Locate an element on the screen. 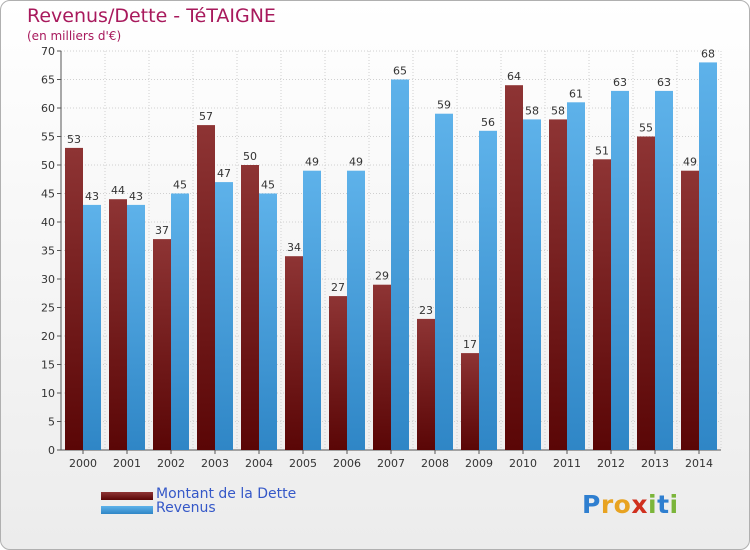  y-tick-label: 30 is located at coordinates (48, 279).